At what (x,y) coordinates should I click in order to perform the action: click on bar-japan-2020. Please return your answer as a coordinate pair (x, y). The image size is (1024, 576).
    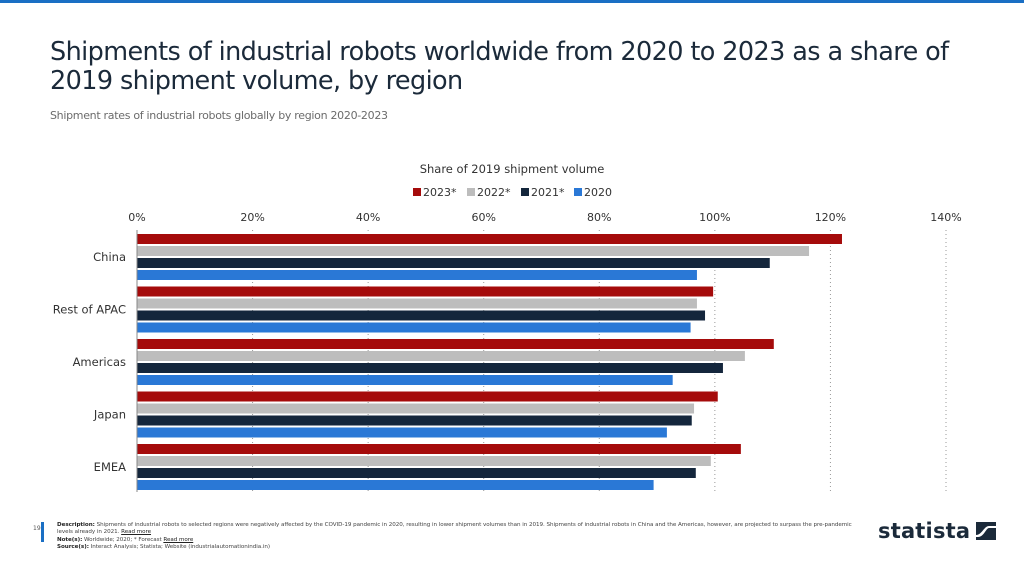
    Looking at the image, I should click on (402, 432).